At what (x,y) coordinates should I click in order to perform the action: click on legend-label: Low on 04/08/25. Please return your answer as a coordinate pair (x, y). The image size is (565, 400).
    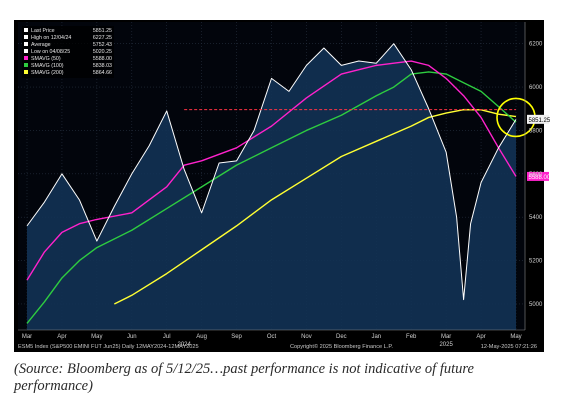
    Looking at the image, I should click on (50, 52).